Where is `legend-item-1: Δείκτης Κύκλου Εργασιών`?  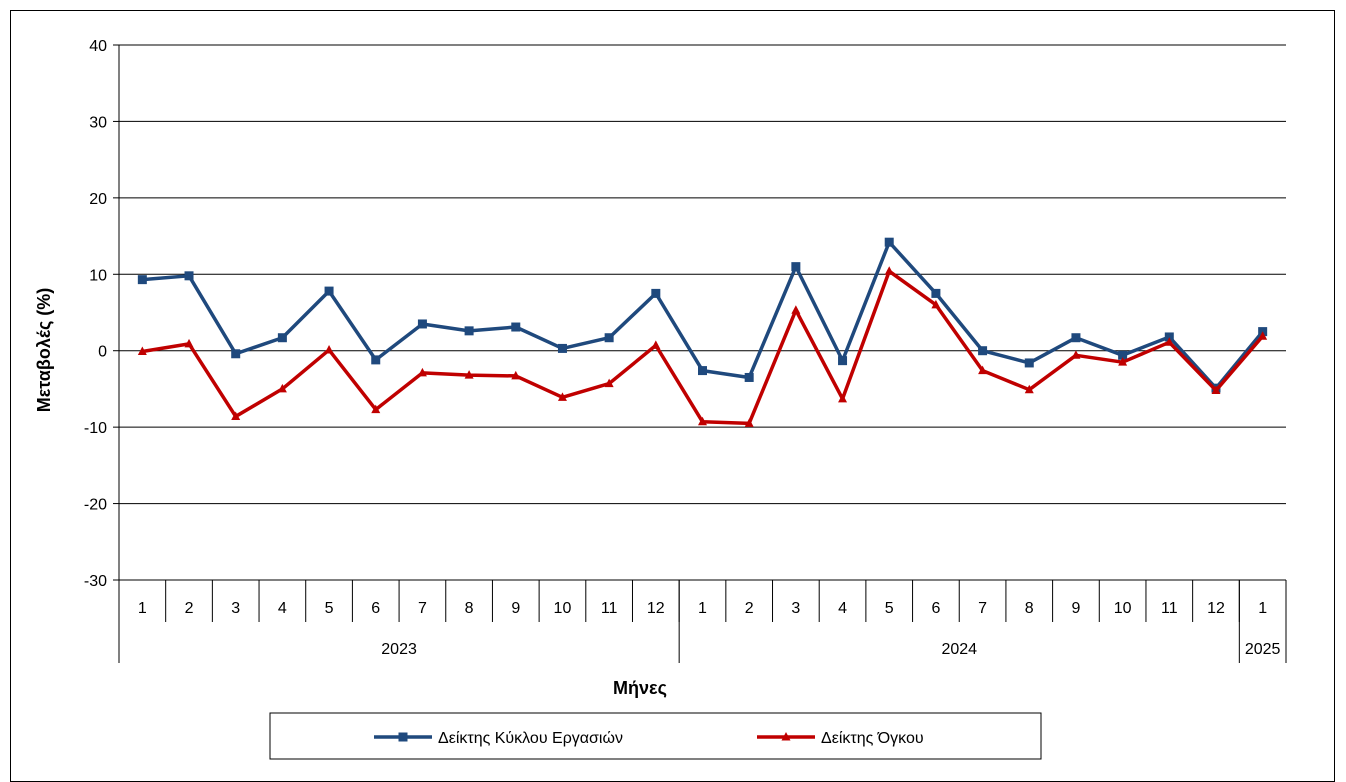 legend-item-1: Δείκτης Κύκλου Εργασιών is located at coordinates (498, 738).